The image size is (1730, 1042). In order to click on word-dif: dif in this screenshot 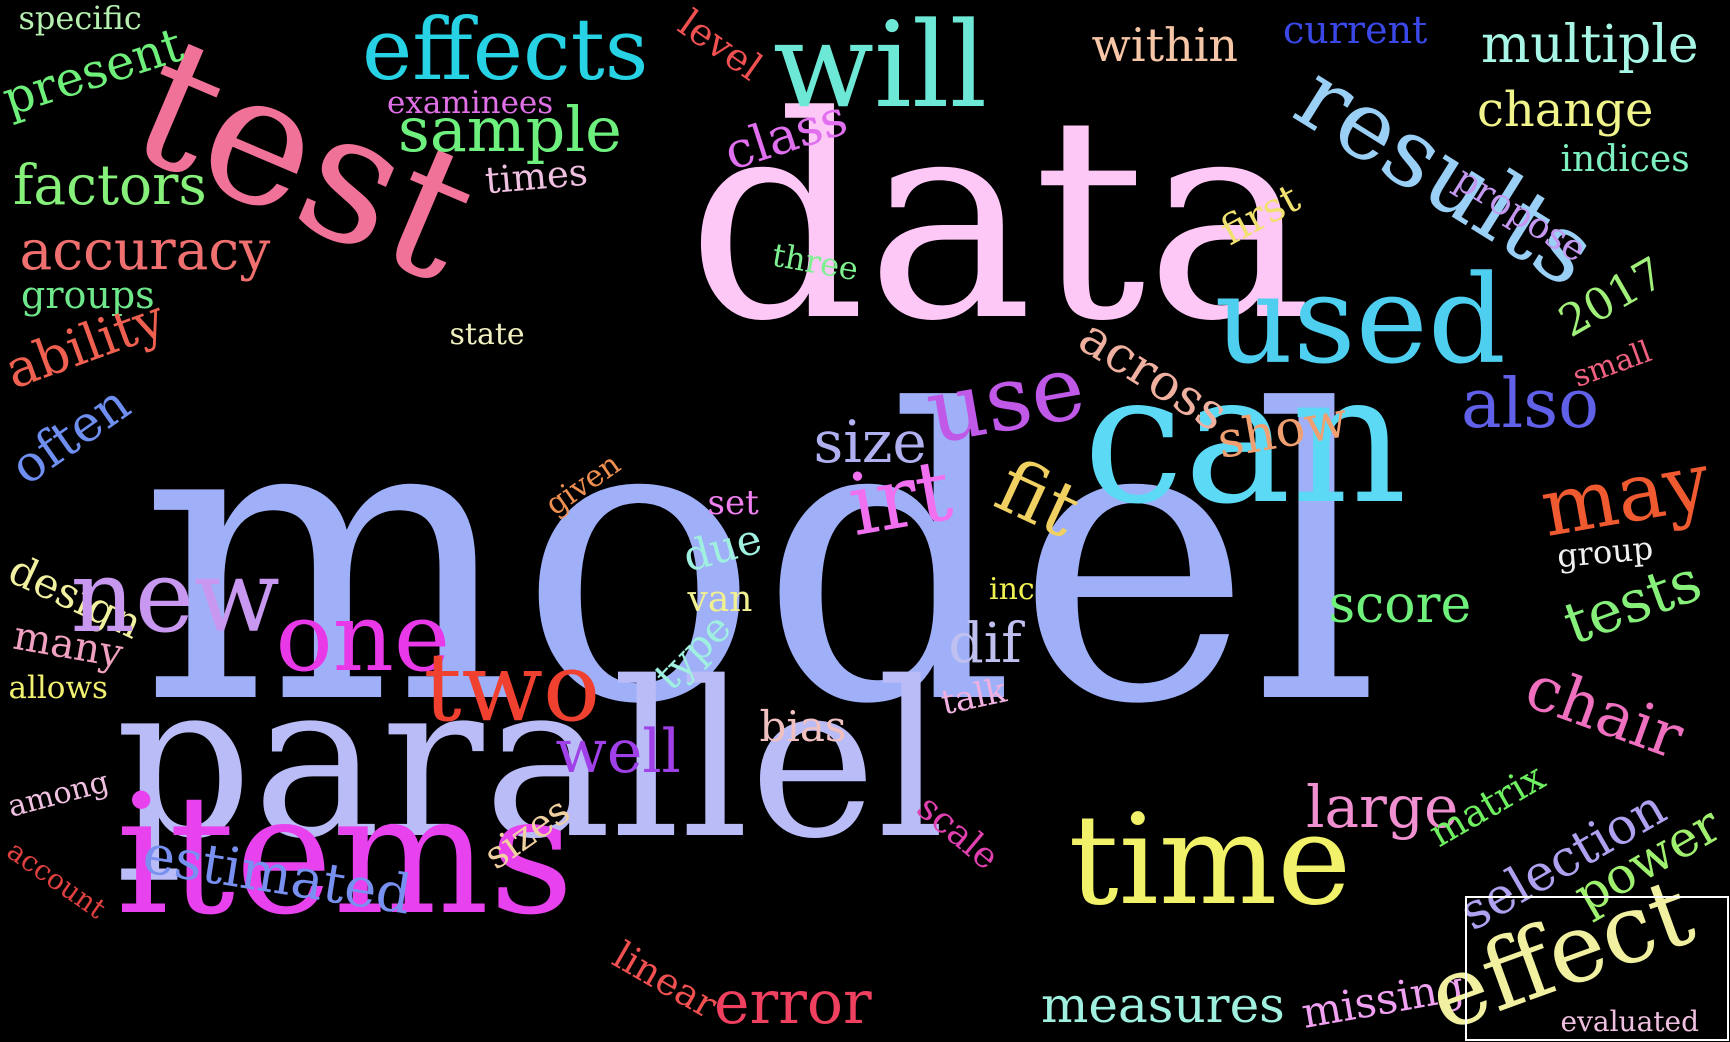, I will do `click(985, 642)`.